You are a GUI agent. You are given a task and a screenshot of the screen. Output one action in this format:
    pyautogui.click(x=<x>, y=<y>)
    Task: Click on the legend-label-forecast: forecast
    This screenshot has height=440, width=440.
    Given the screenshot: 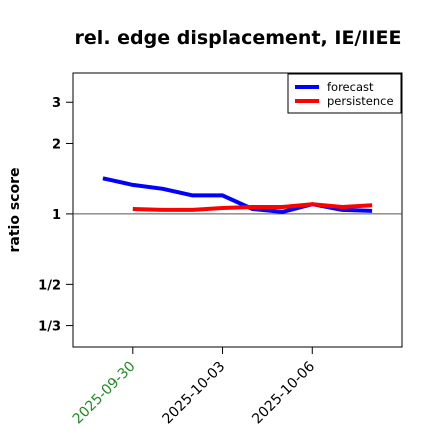 What is the action you would take?
    pyautogui.click(x=350, y=87)
    